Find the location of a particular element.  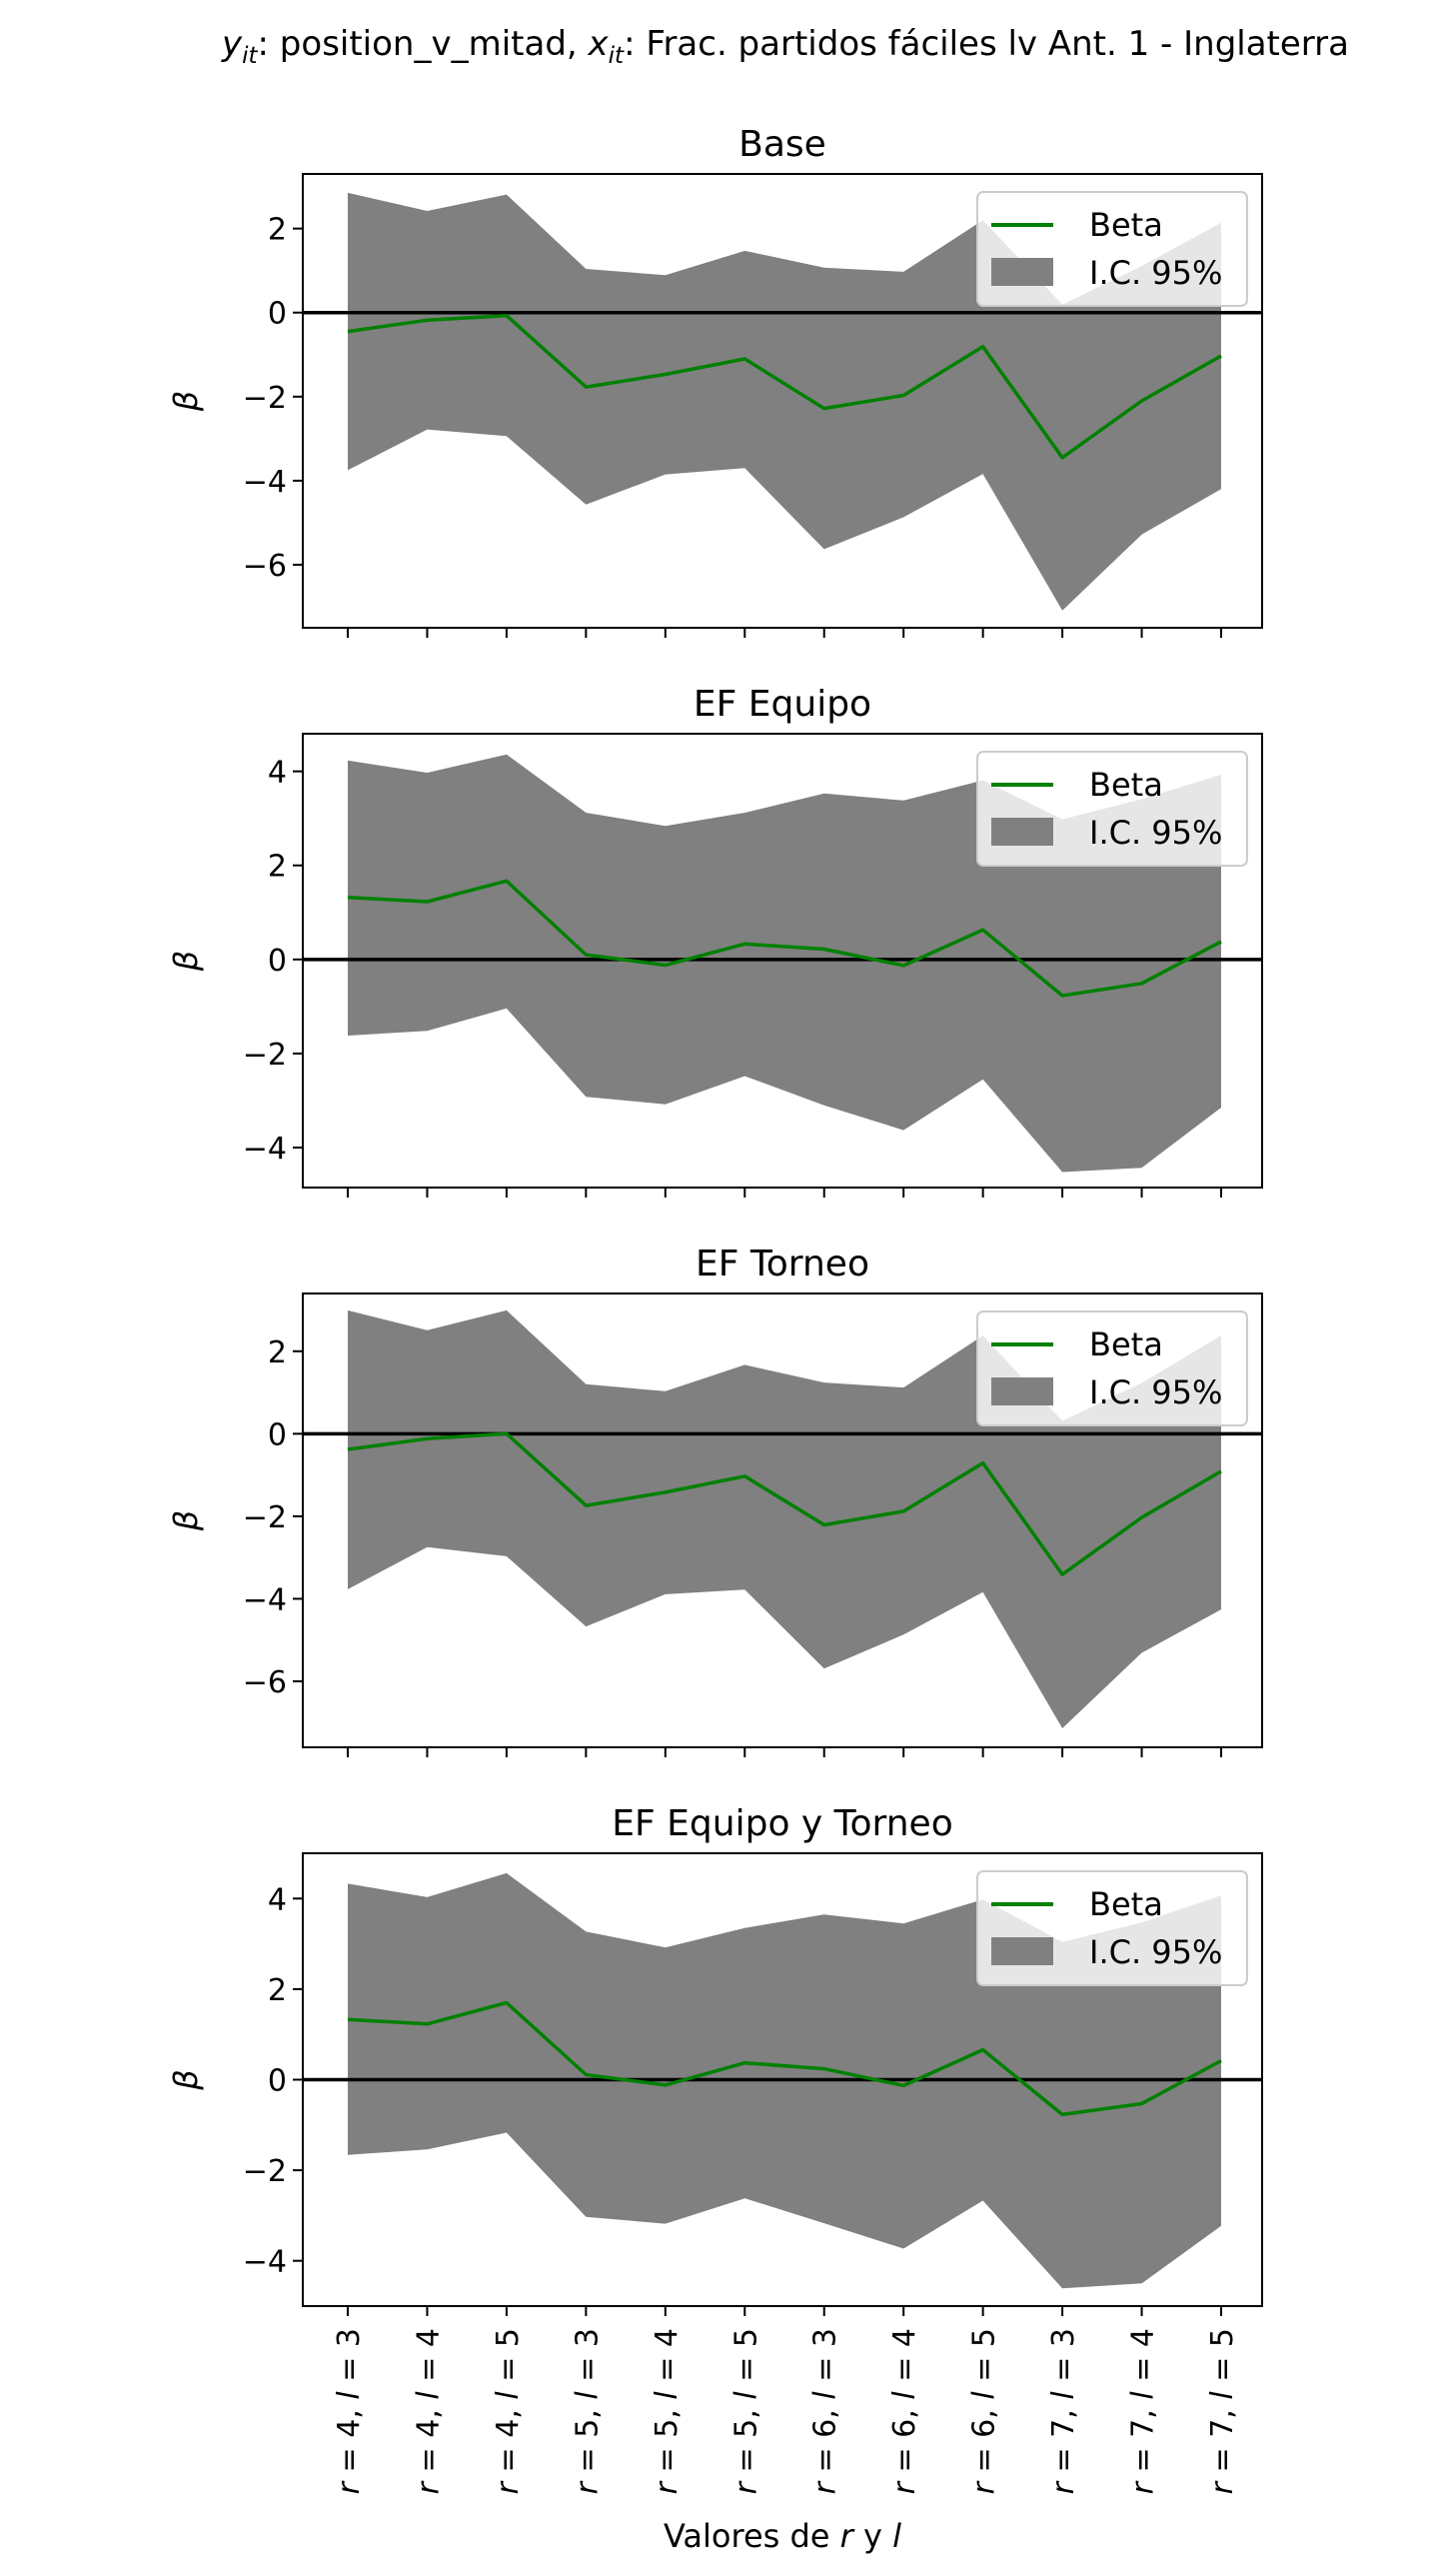

x-tick-label: r = 5, l = 4 is located at coordinates (667, 2411).